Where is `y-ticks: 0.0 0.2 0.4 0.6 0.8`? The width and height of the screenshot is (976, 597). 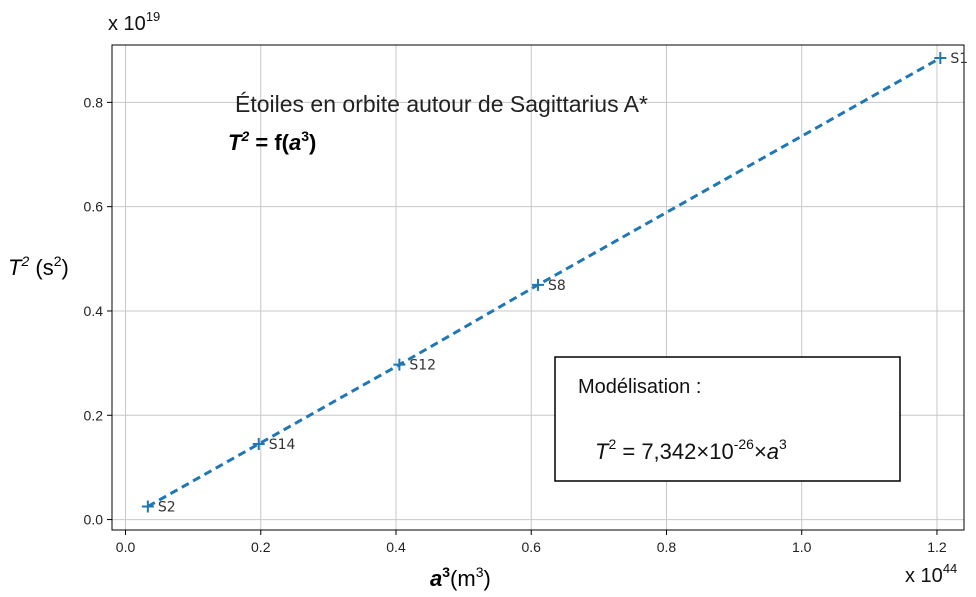
y-ticks: 0.0 0.2 0.4 0.6 0.8 is located at coordinates (98, 311).